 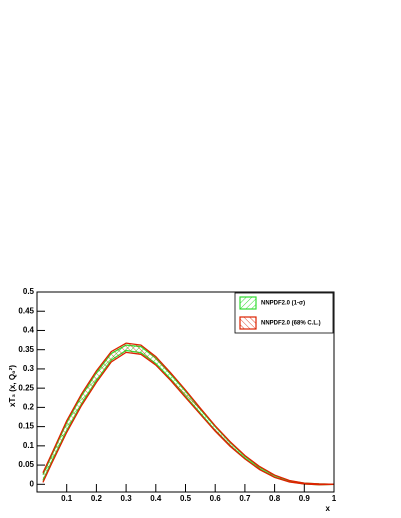 What do you see at coordinates (328, 508) in the screenshot?
I see `x-axis-label: x` at bounding box center [328, 508].